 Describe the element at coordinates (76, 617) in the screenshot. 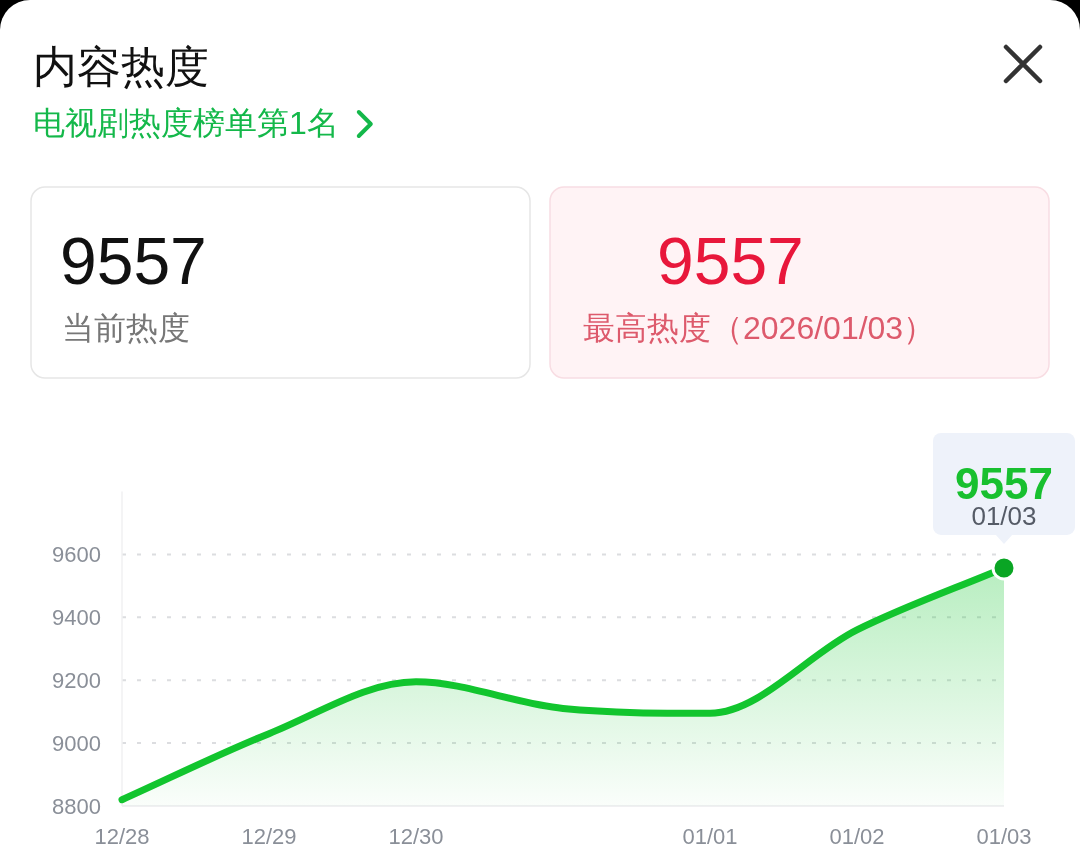

I see `y-tick-label: 9400` at that location.